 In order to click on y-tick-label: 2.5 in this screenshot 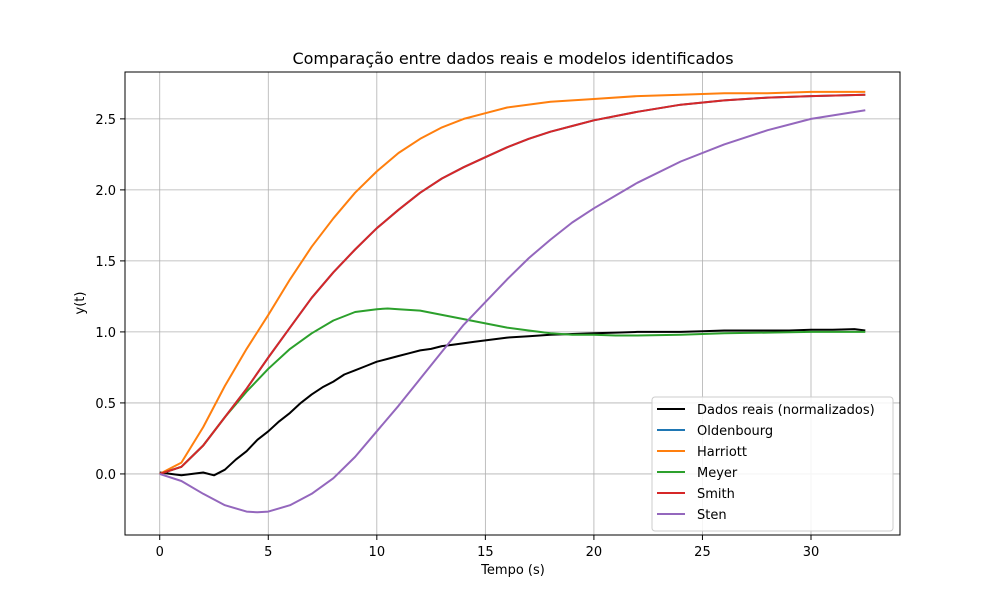, I will do `click(105, 120)`.